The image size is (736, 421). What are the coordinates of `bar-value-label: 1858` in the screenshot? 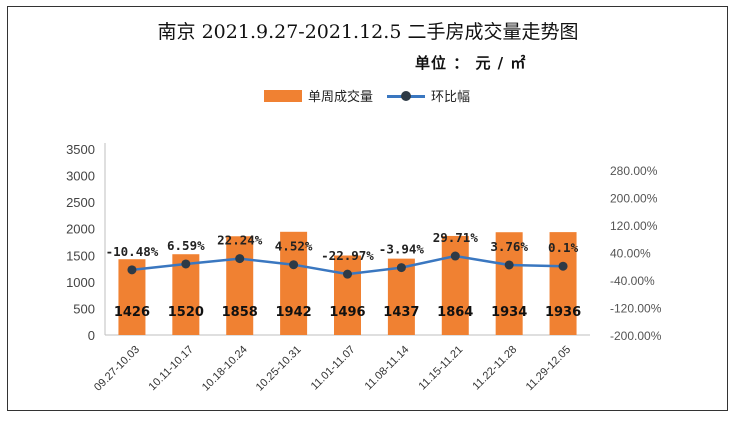 It's located at (240, 312).